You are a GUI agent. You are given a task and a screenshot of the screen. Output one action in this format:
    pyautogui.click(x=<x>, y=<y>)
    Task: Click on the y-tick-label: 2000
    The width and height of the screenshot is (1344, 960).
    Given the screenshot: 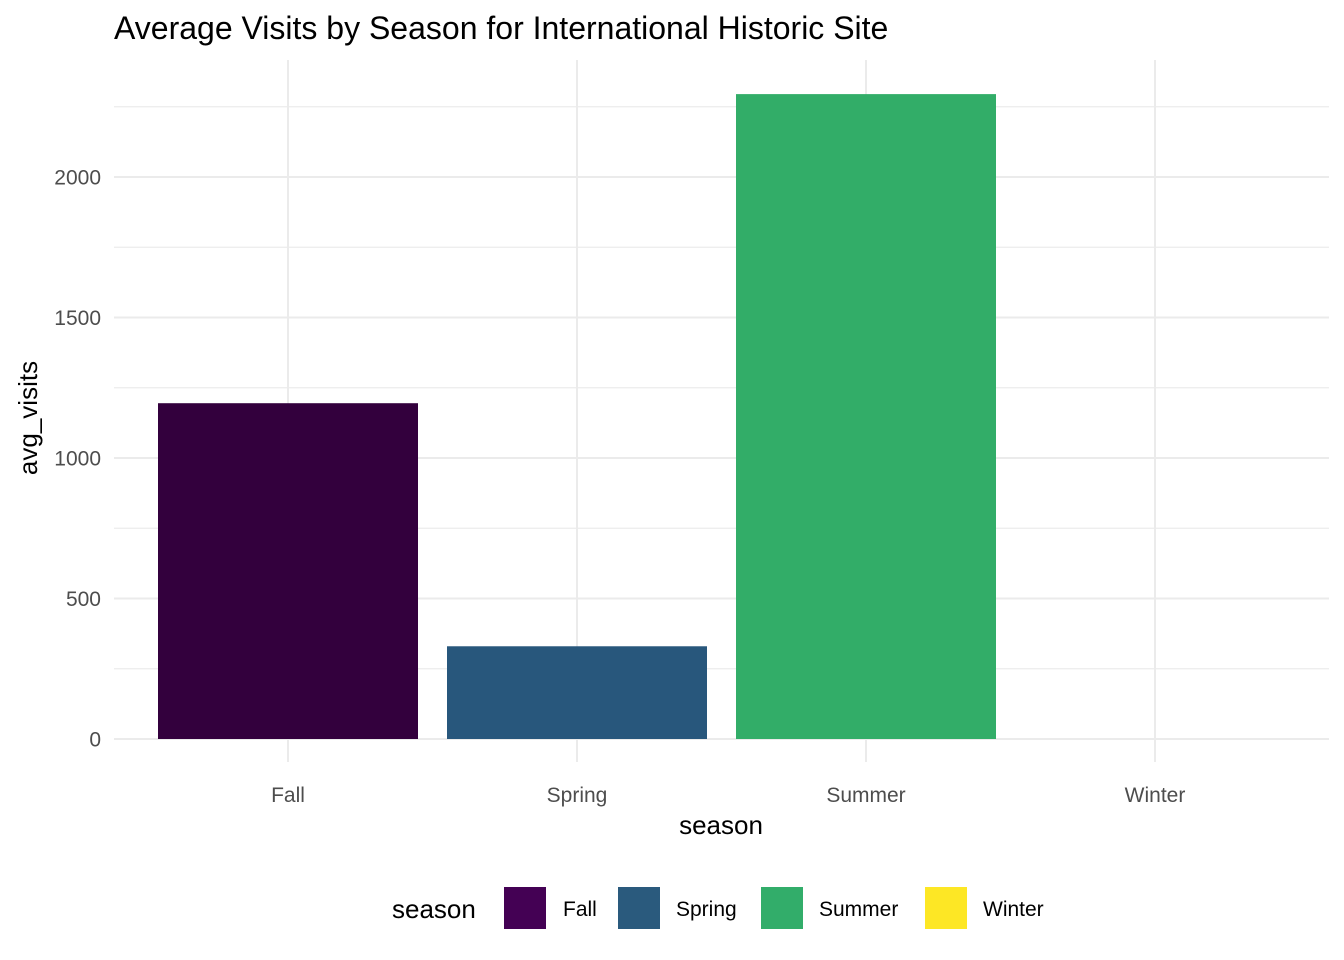 What is the action you would take?
    pyautogui.click(x=77, y=178)
    